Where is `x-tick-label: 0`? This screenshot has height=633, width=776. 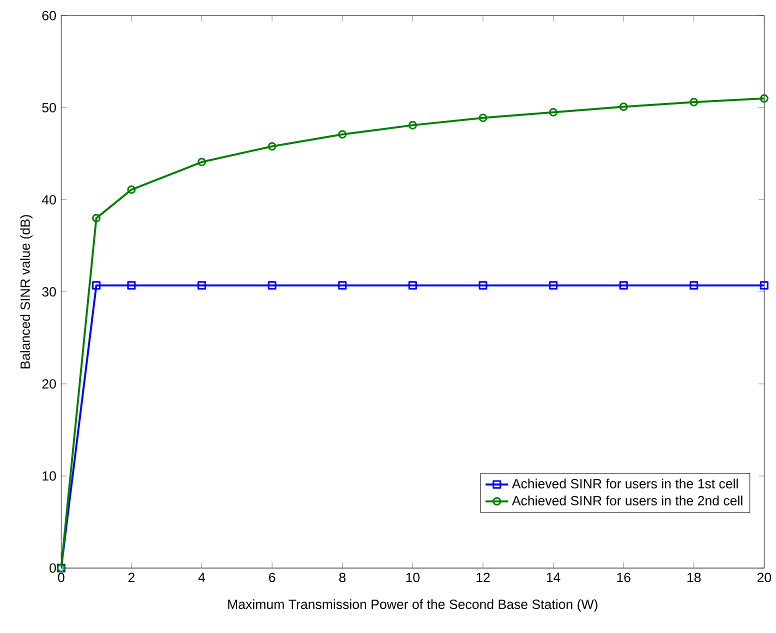
x-tick-label: 0 is located at coordinates (61, 577).